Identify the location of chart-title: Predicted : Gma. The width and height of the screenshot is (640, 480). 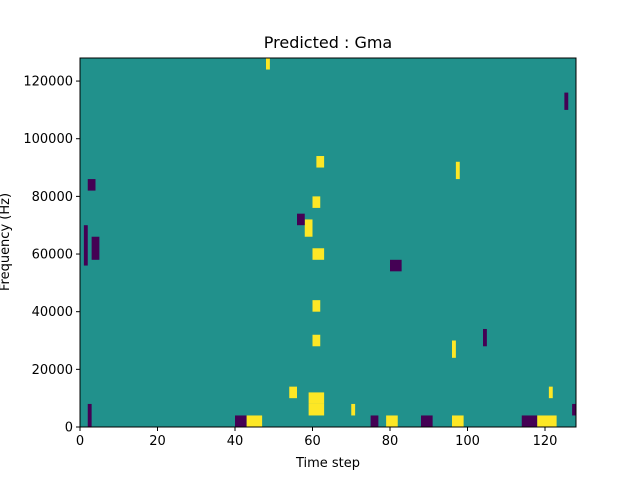
(328, 42).